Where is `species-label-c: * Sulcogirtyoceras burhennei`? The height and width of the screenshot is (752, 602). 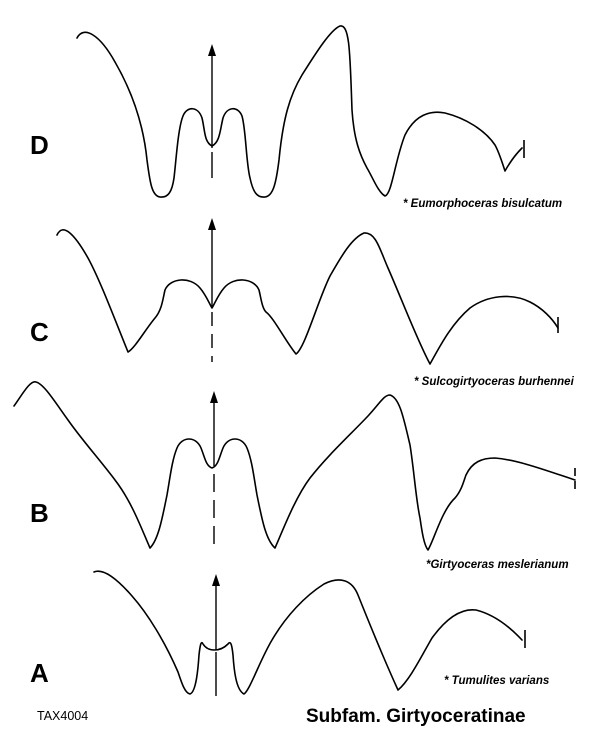 species-label-c: * Sulcogirtyoceras burhennei is located at coordinates (494, 382).